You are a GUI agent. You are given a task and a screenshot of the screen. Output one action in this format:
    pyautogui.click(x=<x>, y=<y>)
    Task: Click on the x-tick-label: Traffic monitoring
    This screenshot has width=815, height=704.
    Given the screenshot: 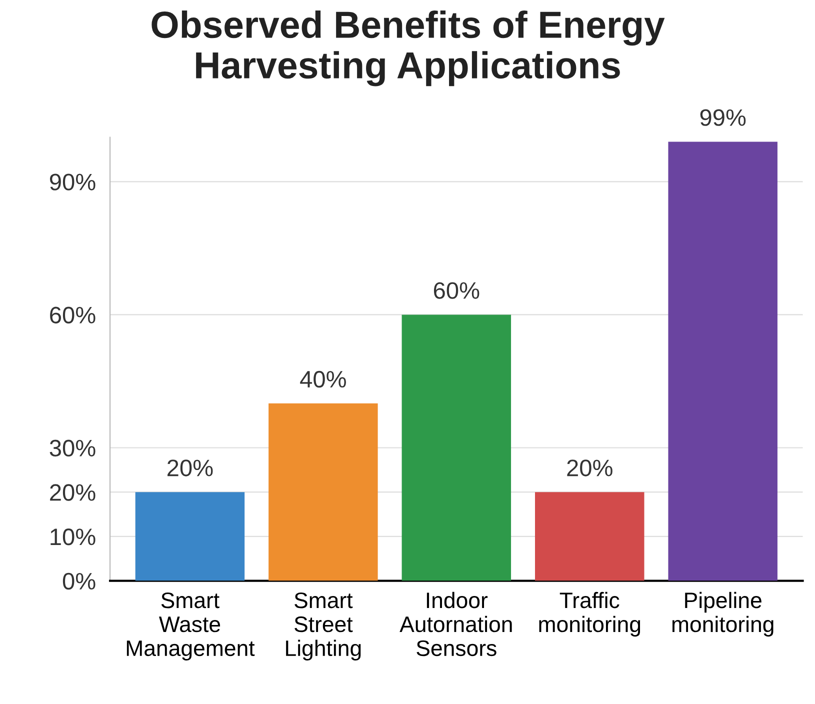 What is the action you would take?
    pyautogui.click(x=589, y=614)
    